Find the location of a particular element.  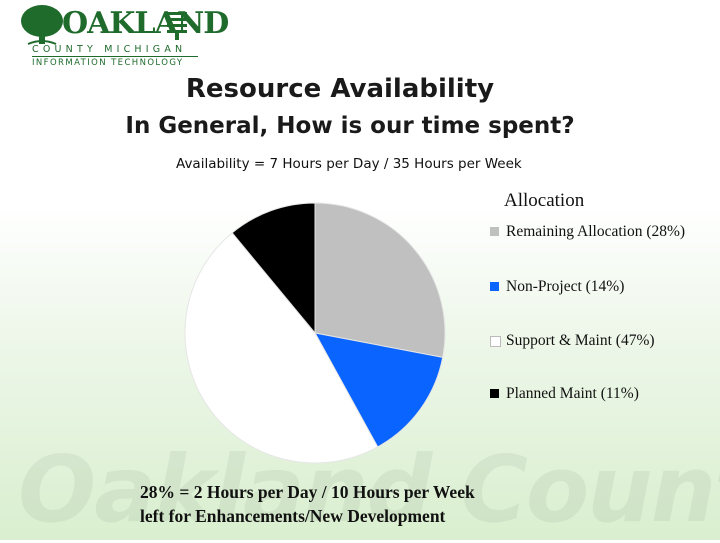

page-title: Resource Availability is located at coordinates (340, 89).